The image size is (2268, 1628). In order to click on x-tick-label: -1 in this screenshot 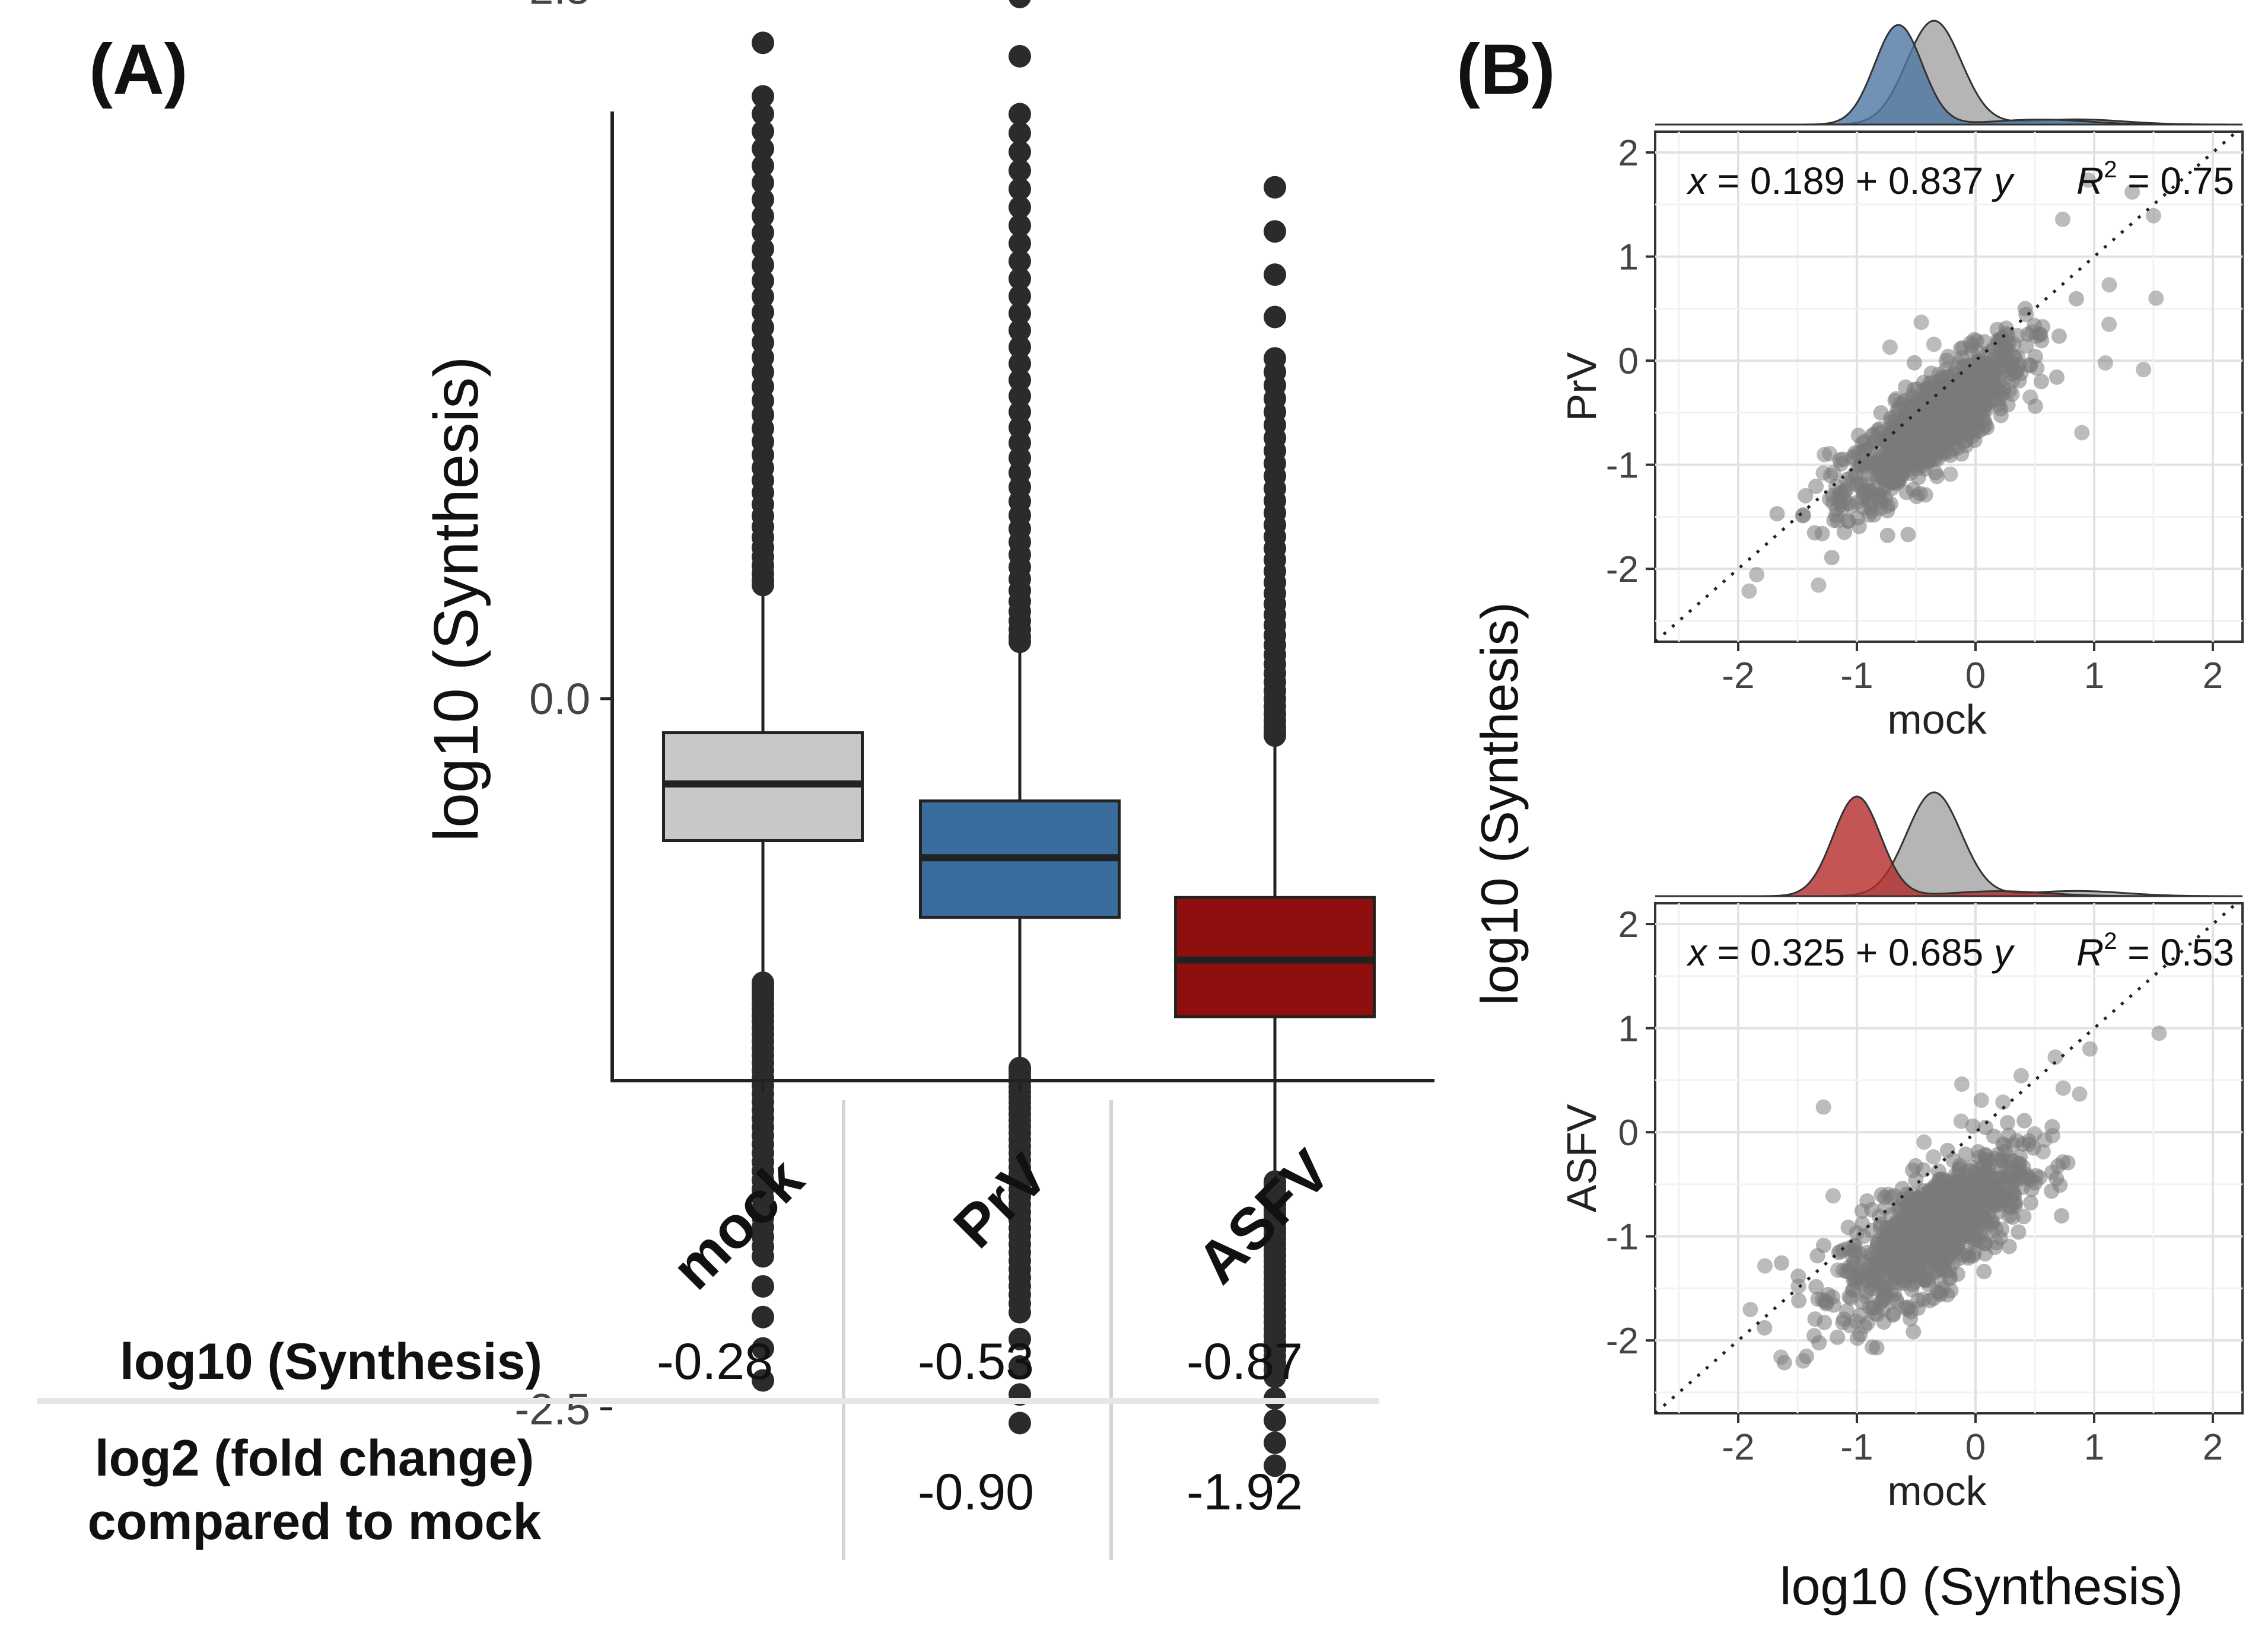, I will do `click(1856, 1448)`.